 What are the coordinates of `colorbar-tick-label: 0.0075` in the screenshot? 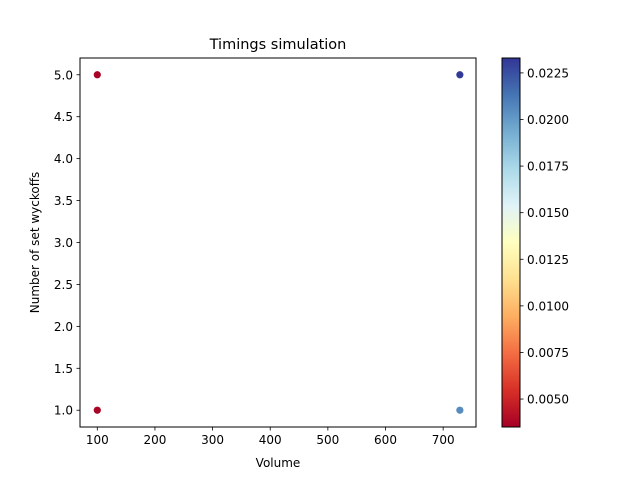 It's located at (548, 353).